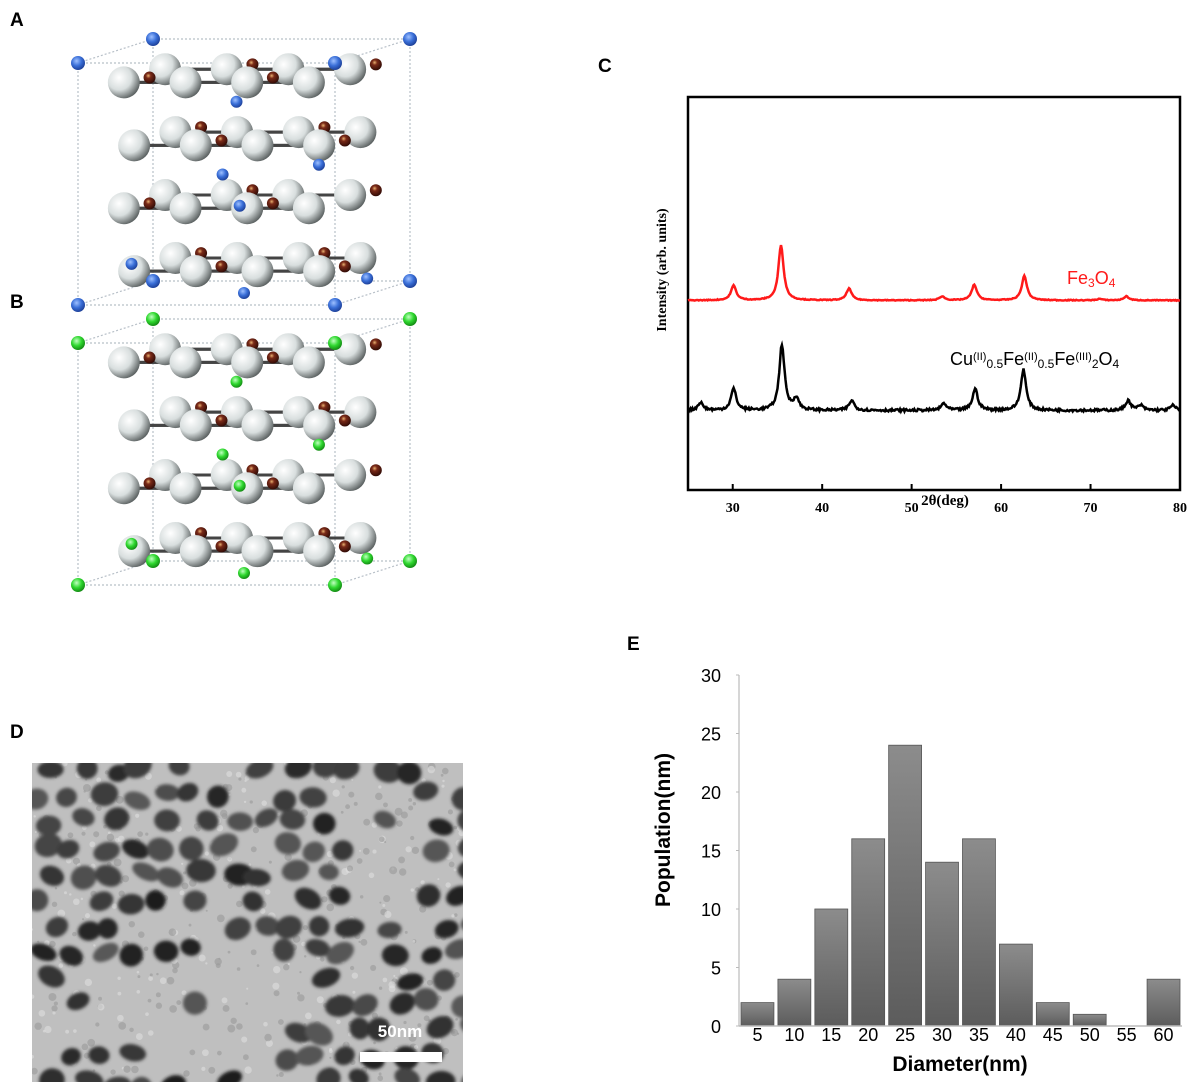 The image size is (1200, 1085). I want to click on label-part: O, so click(1106, 359).